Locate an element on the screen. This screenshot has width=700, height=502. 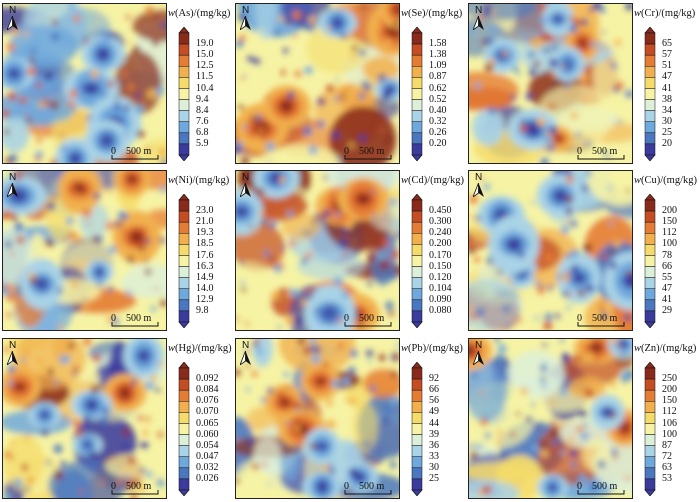
legend-tick-label: 25 is located at coordinates (667, 132).